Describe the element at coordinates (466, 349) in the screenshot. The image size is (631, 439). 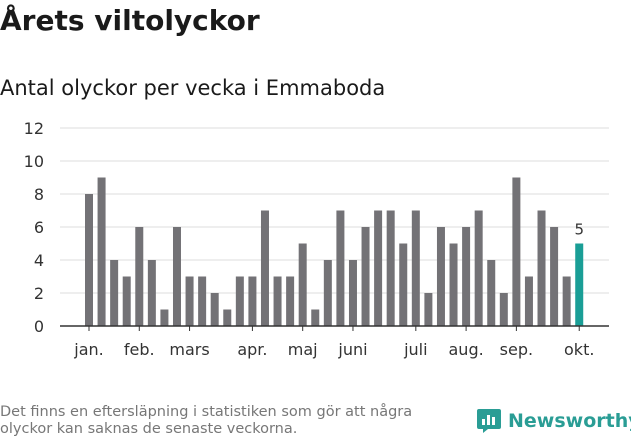
I see `x-tick-label: aug.` at that location.